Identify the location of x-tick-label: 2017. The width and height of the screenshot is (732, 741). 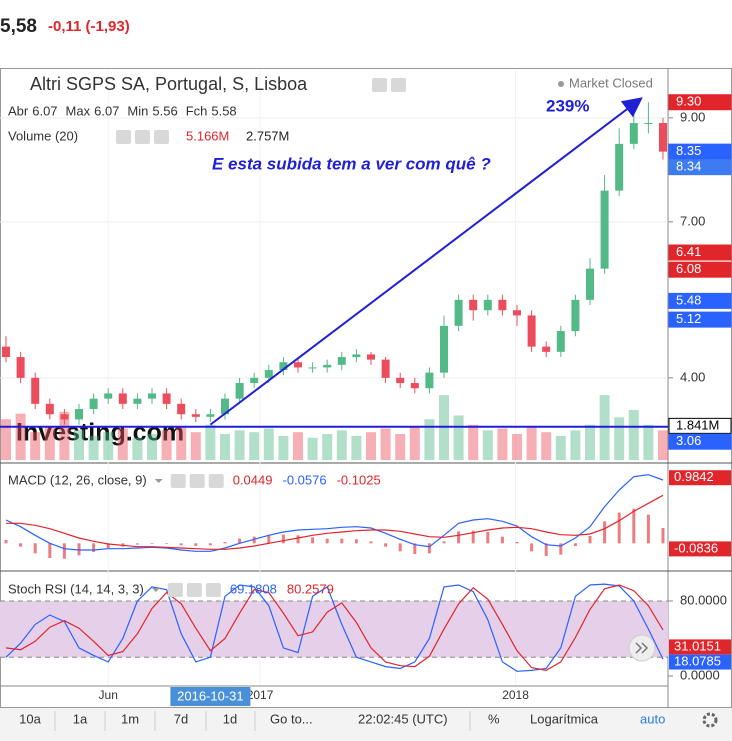
(260, 695).